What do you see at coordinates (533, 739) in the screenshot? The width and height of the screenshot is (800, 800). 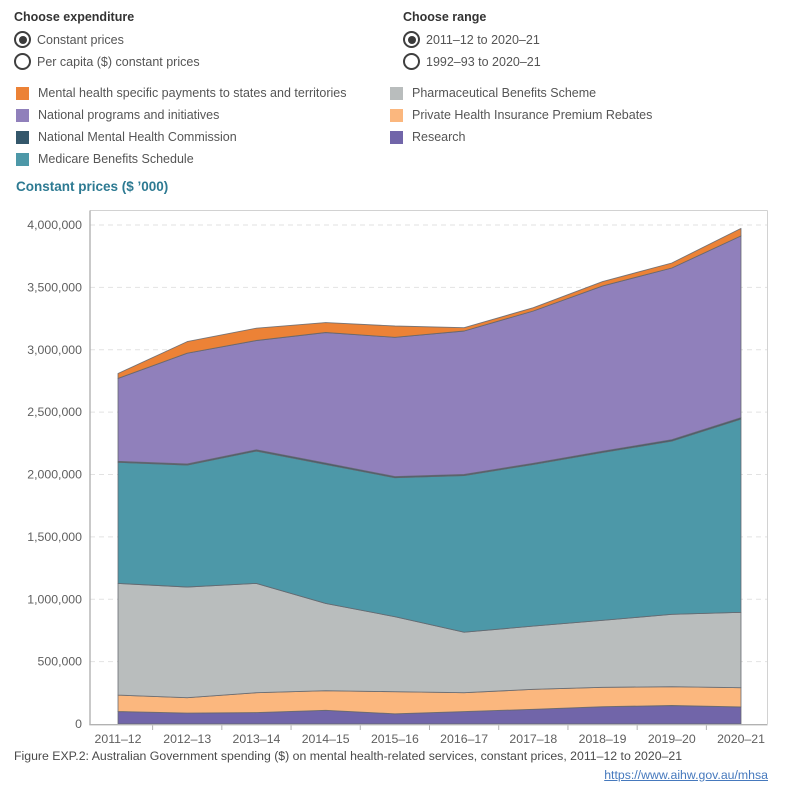 I see `x-axis-tick-label: 2017–18` at bounding box center [533, 739].